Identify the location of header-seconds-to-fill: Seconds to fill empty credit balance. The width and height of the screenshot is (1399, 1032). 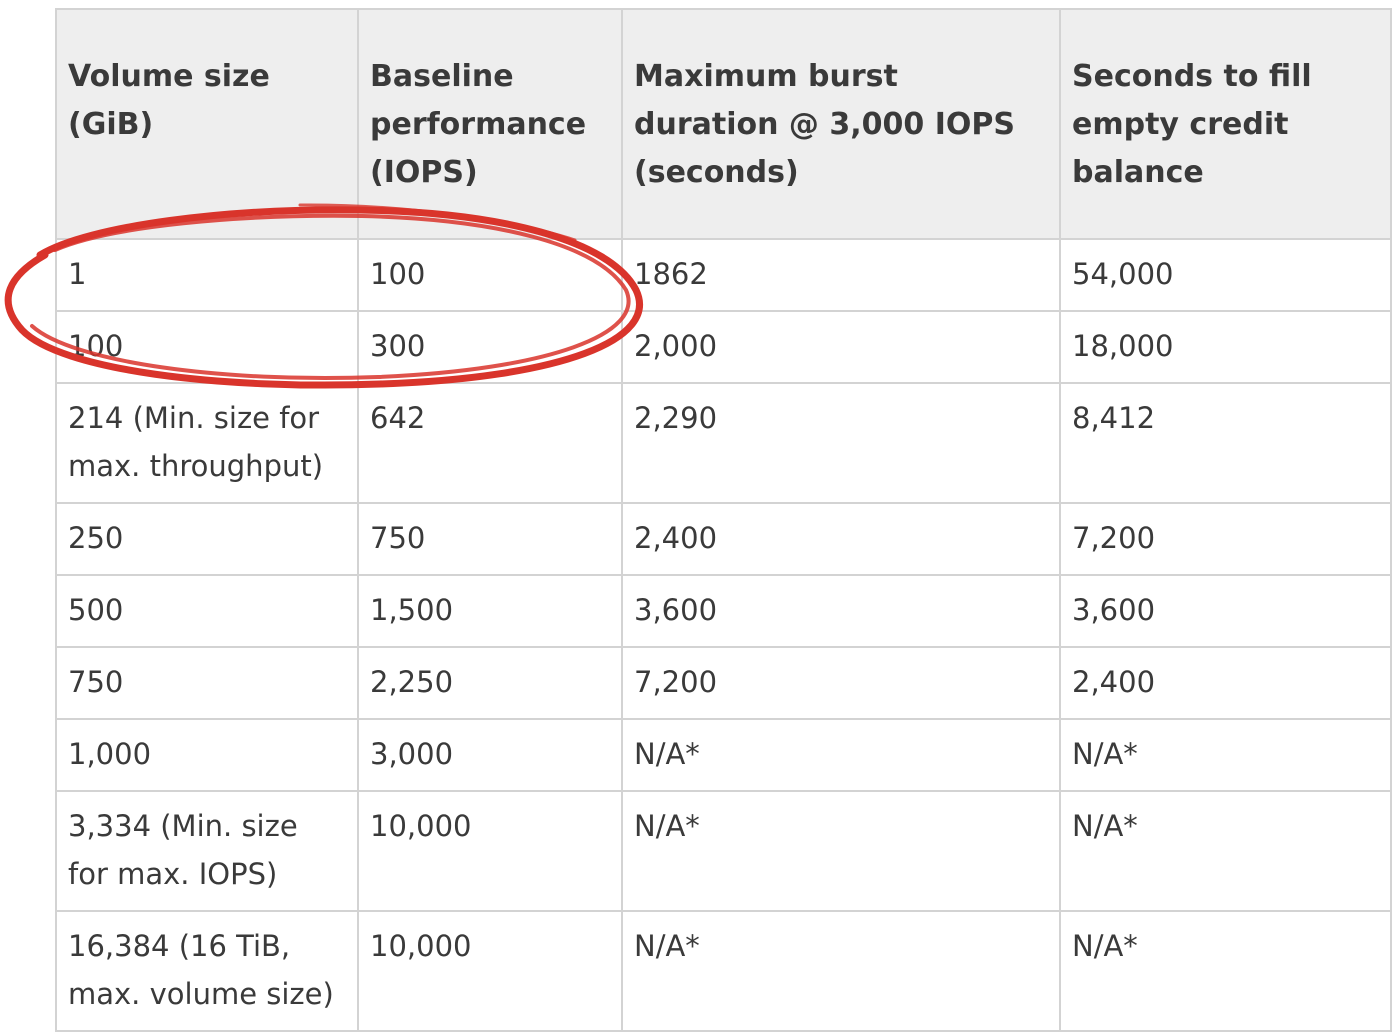
(1225, 124).